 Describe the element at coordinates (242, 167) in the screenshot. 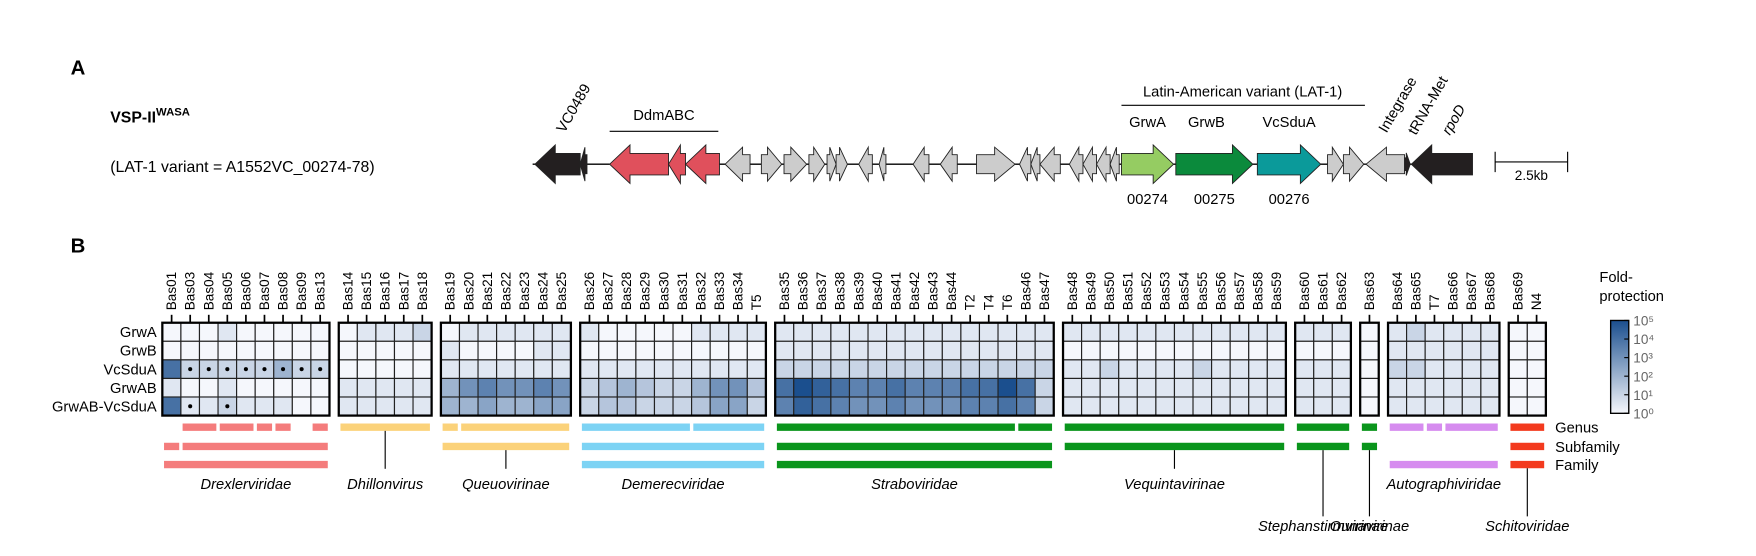

I see `note: (LAT-1 variant = A1552VC_00274-78)` at that location.